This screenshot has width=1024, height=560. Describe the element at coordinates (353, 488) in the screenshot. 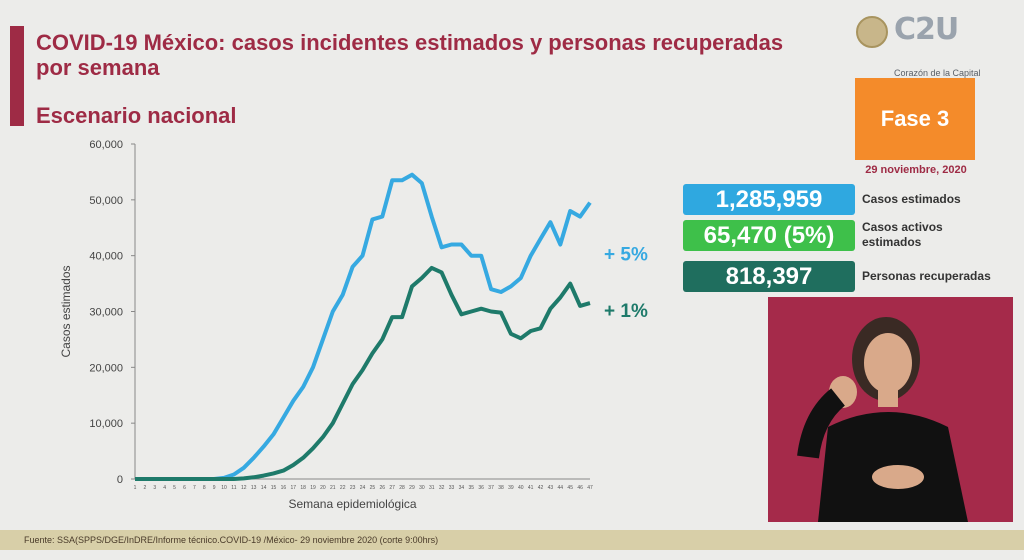

I see `x-tick-label: 23` at that location.